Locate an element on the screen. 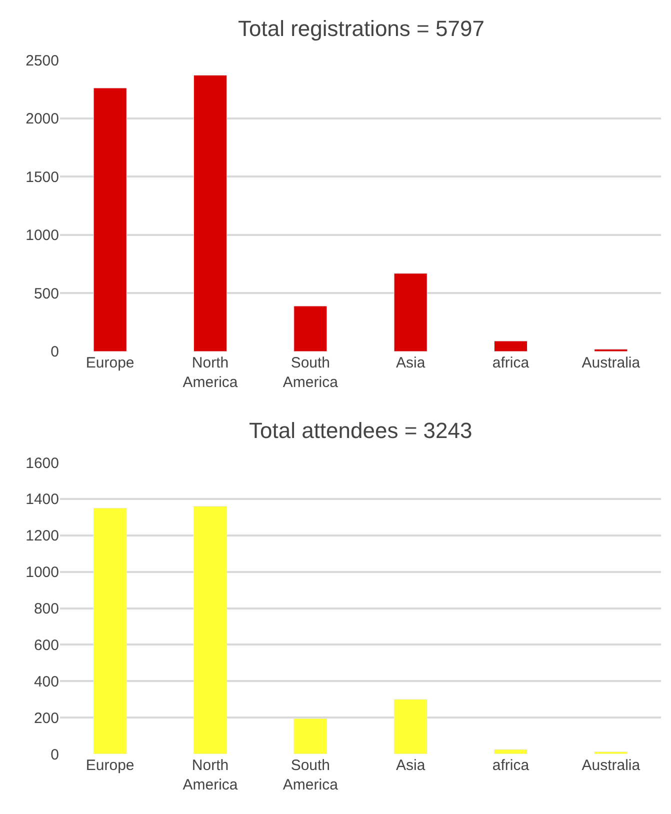 This screenshot has width=671, height=814. y-tick-label: 600 is located at coordinates (46, 645).